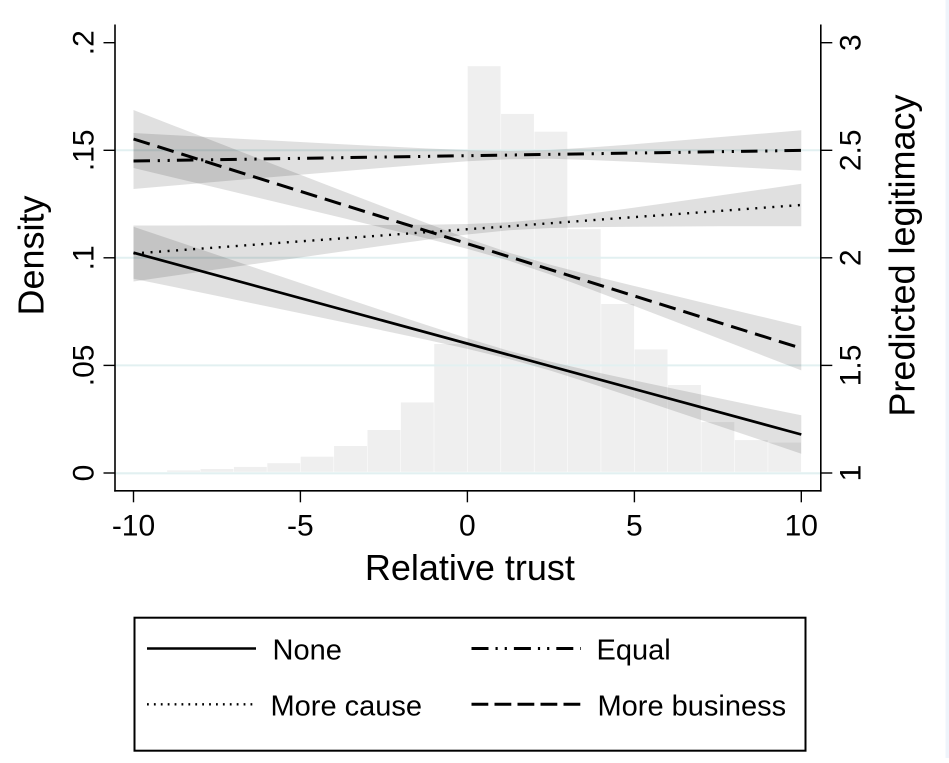 The height and width of the screenshot is (763, 949). I want to click on svg-text: .05, so click(84, 366).